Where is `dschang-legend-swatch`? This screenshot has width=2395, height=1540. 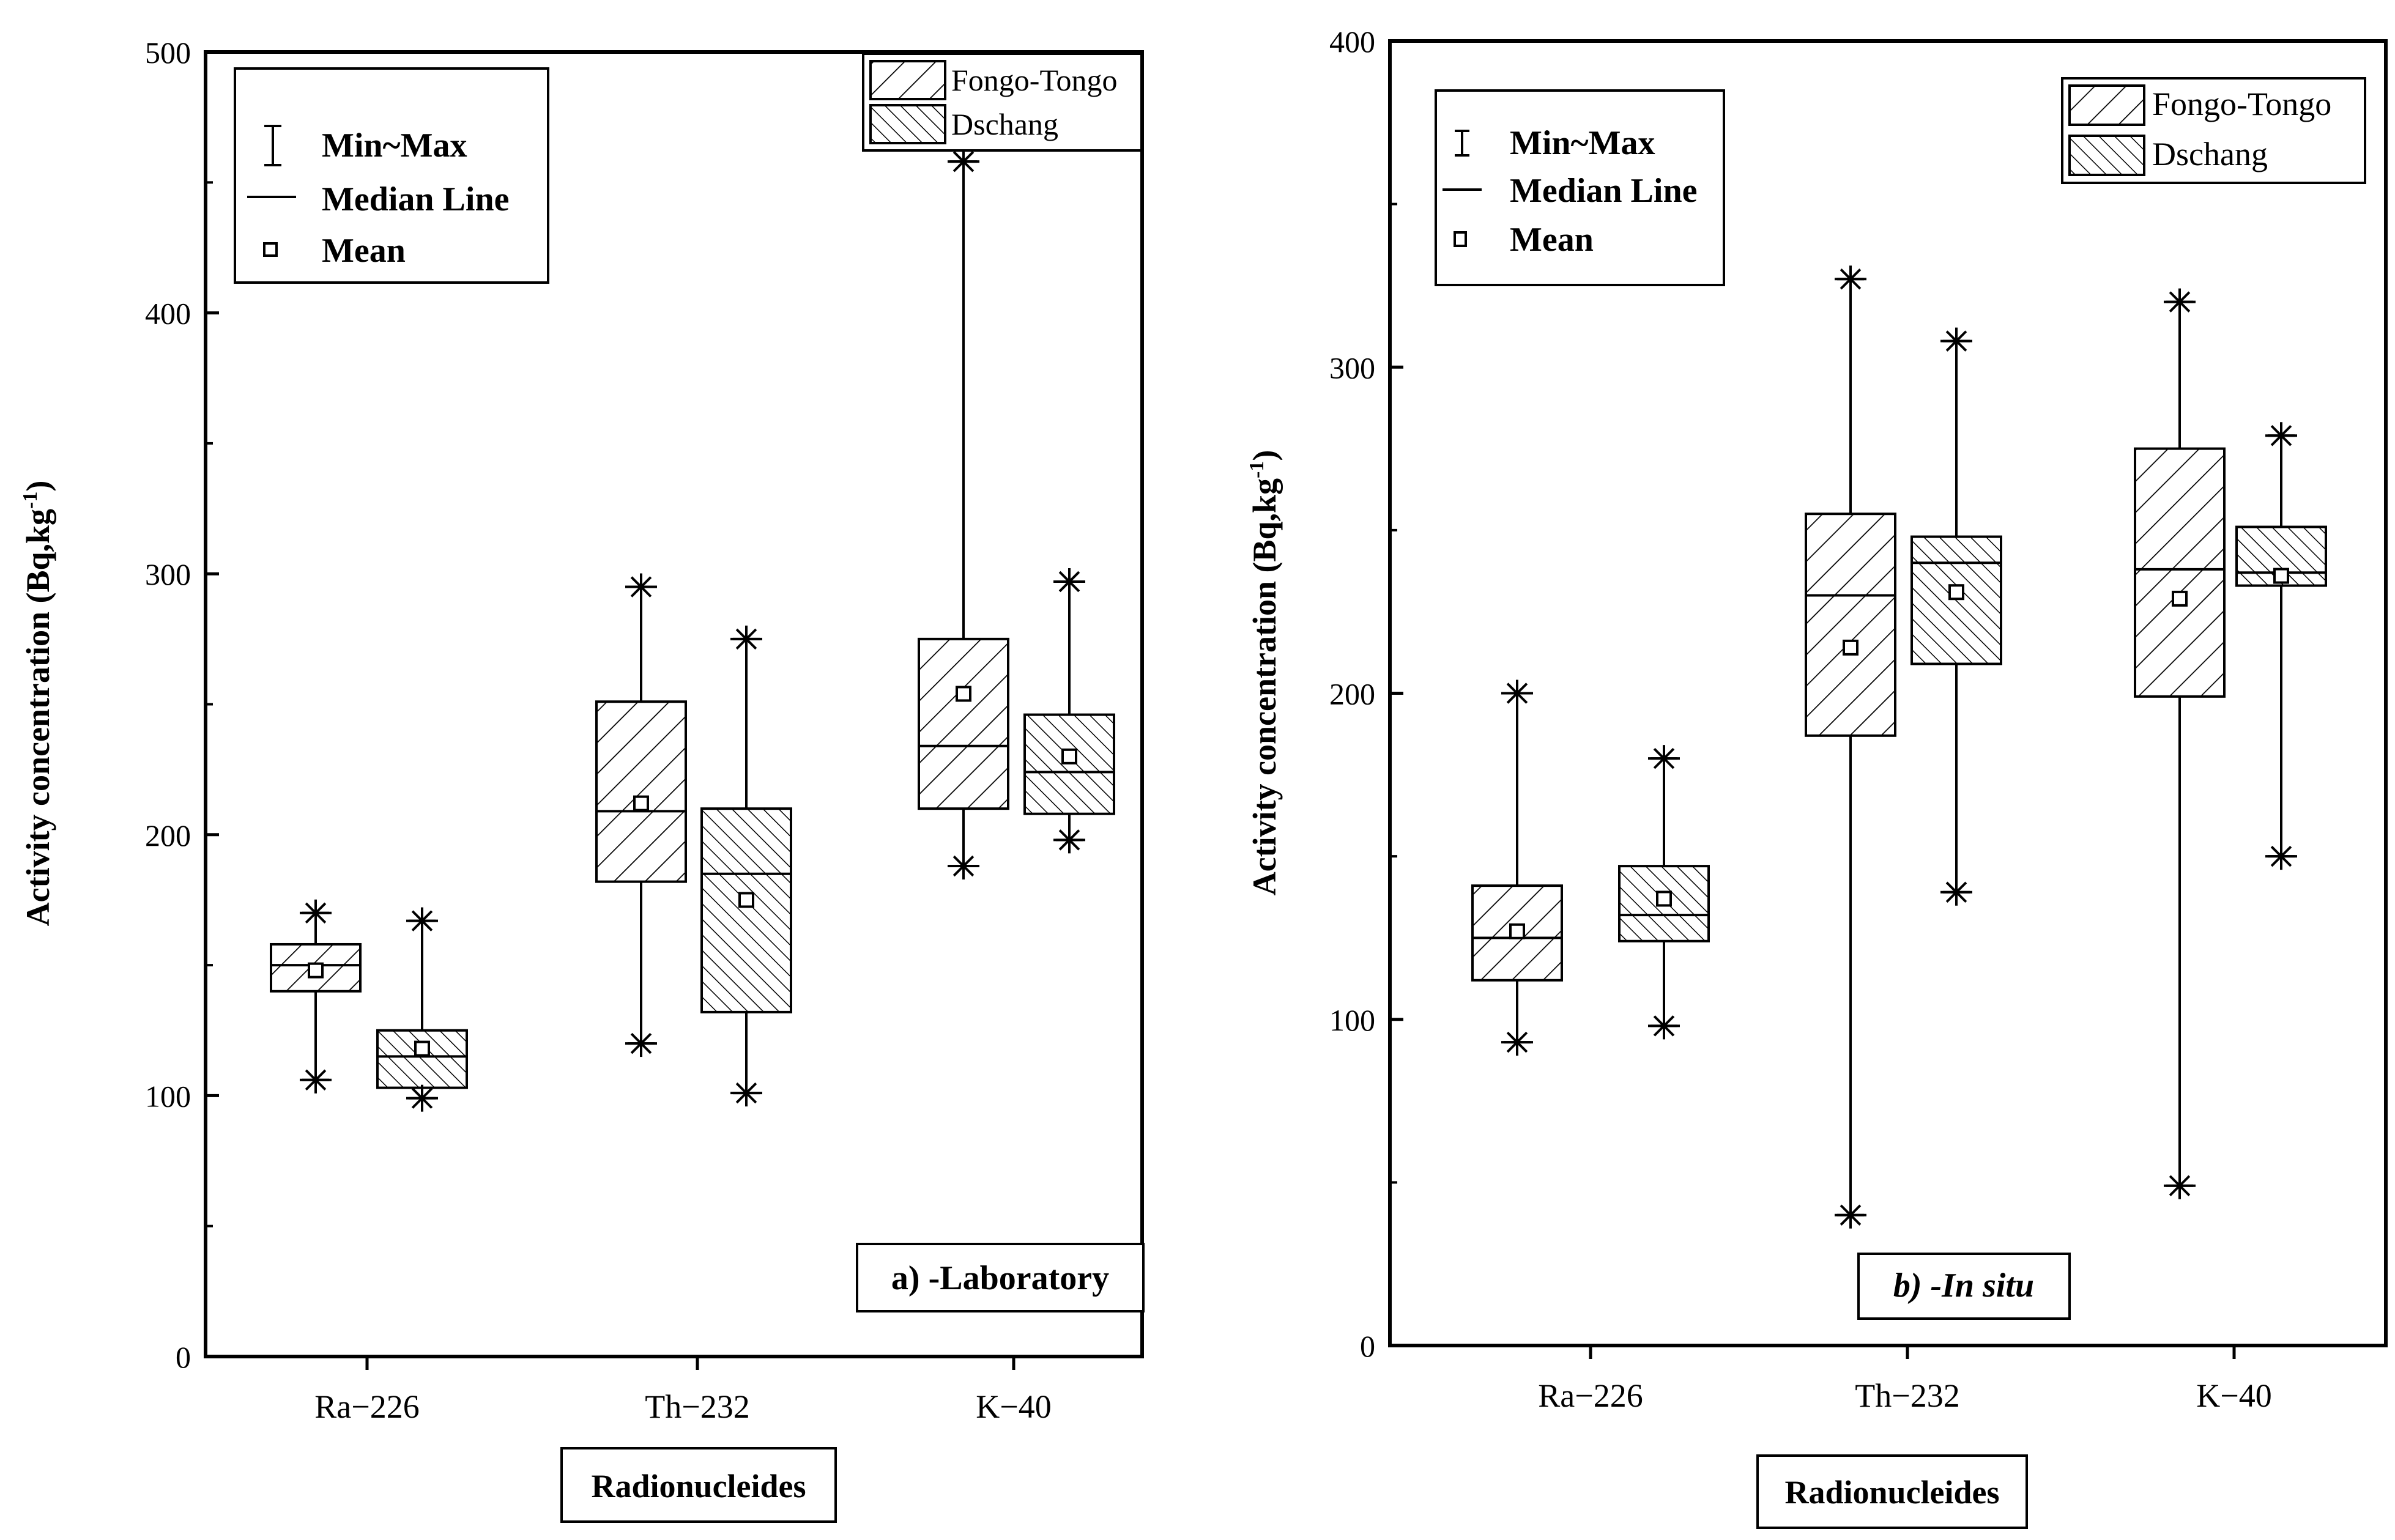 dschang-legend-swatch is located at coordinates (907, 124).